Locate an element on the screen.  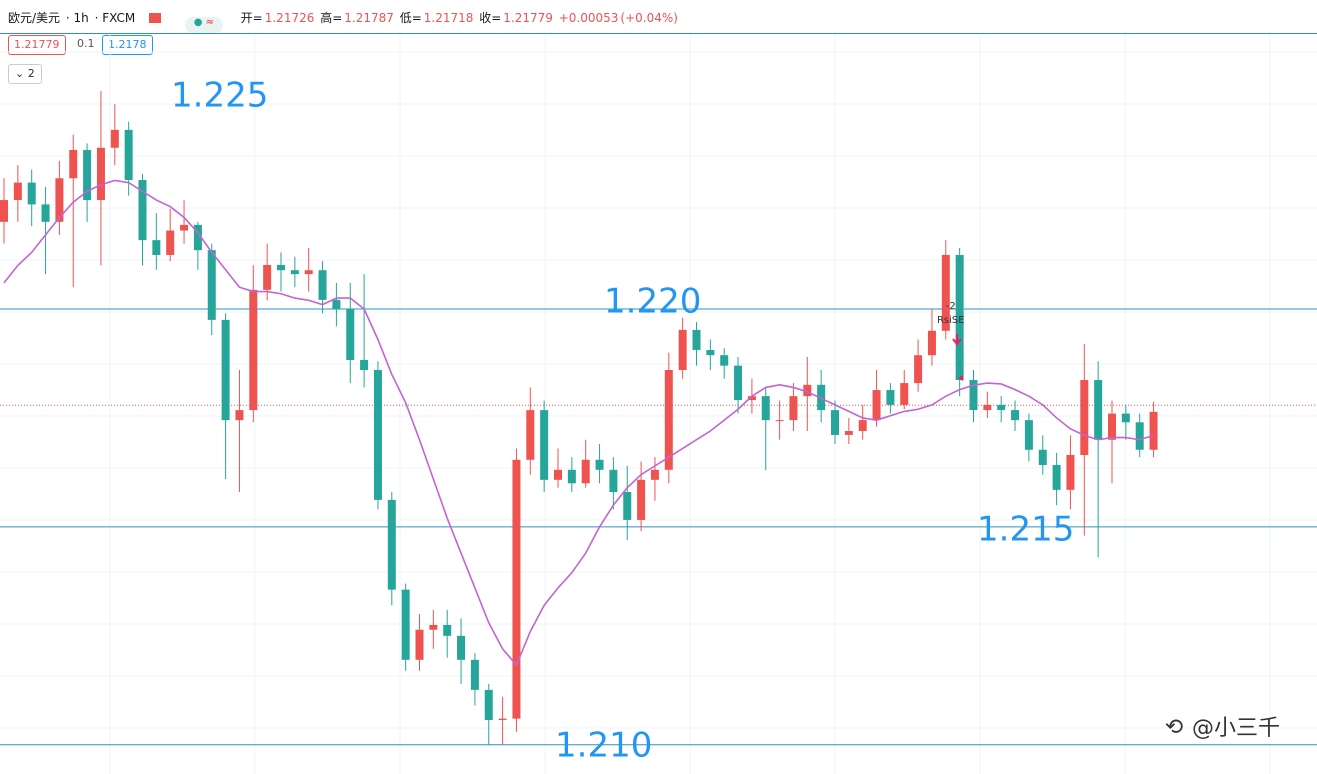
buy-button: 1.2178 is located at coordinates (127, 45).